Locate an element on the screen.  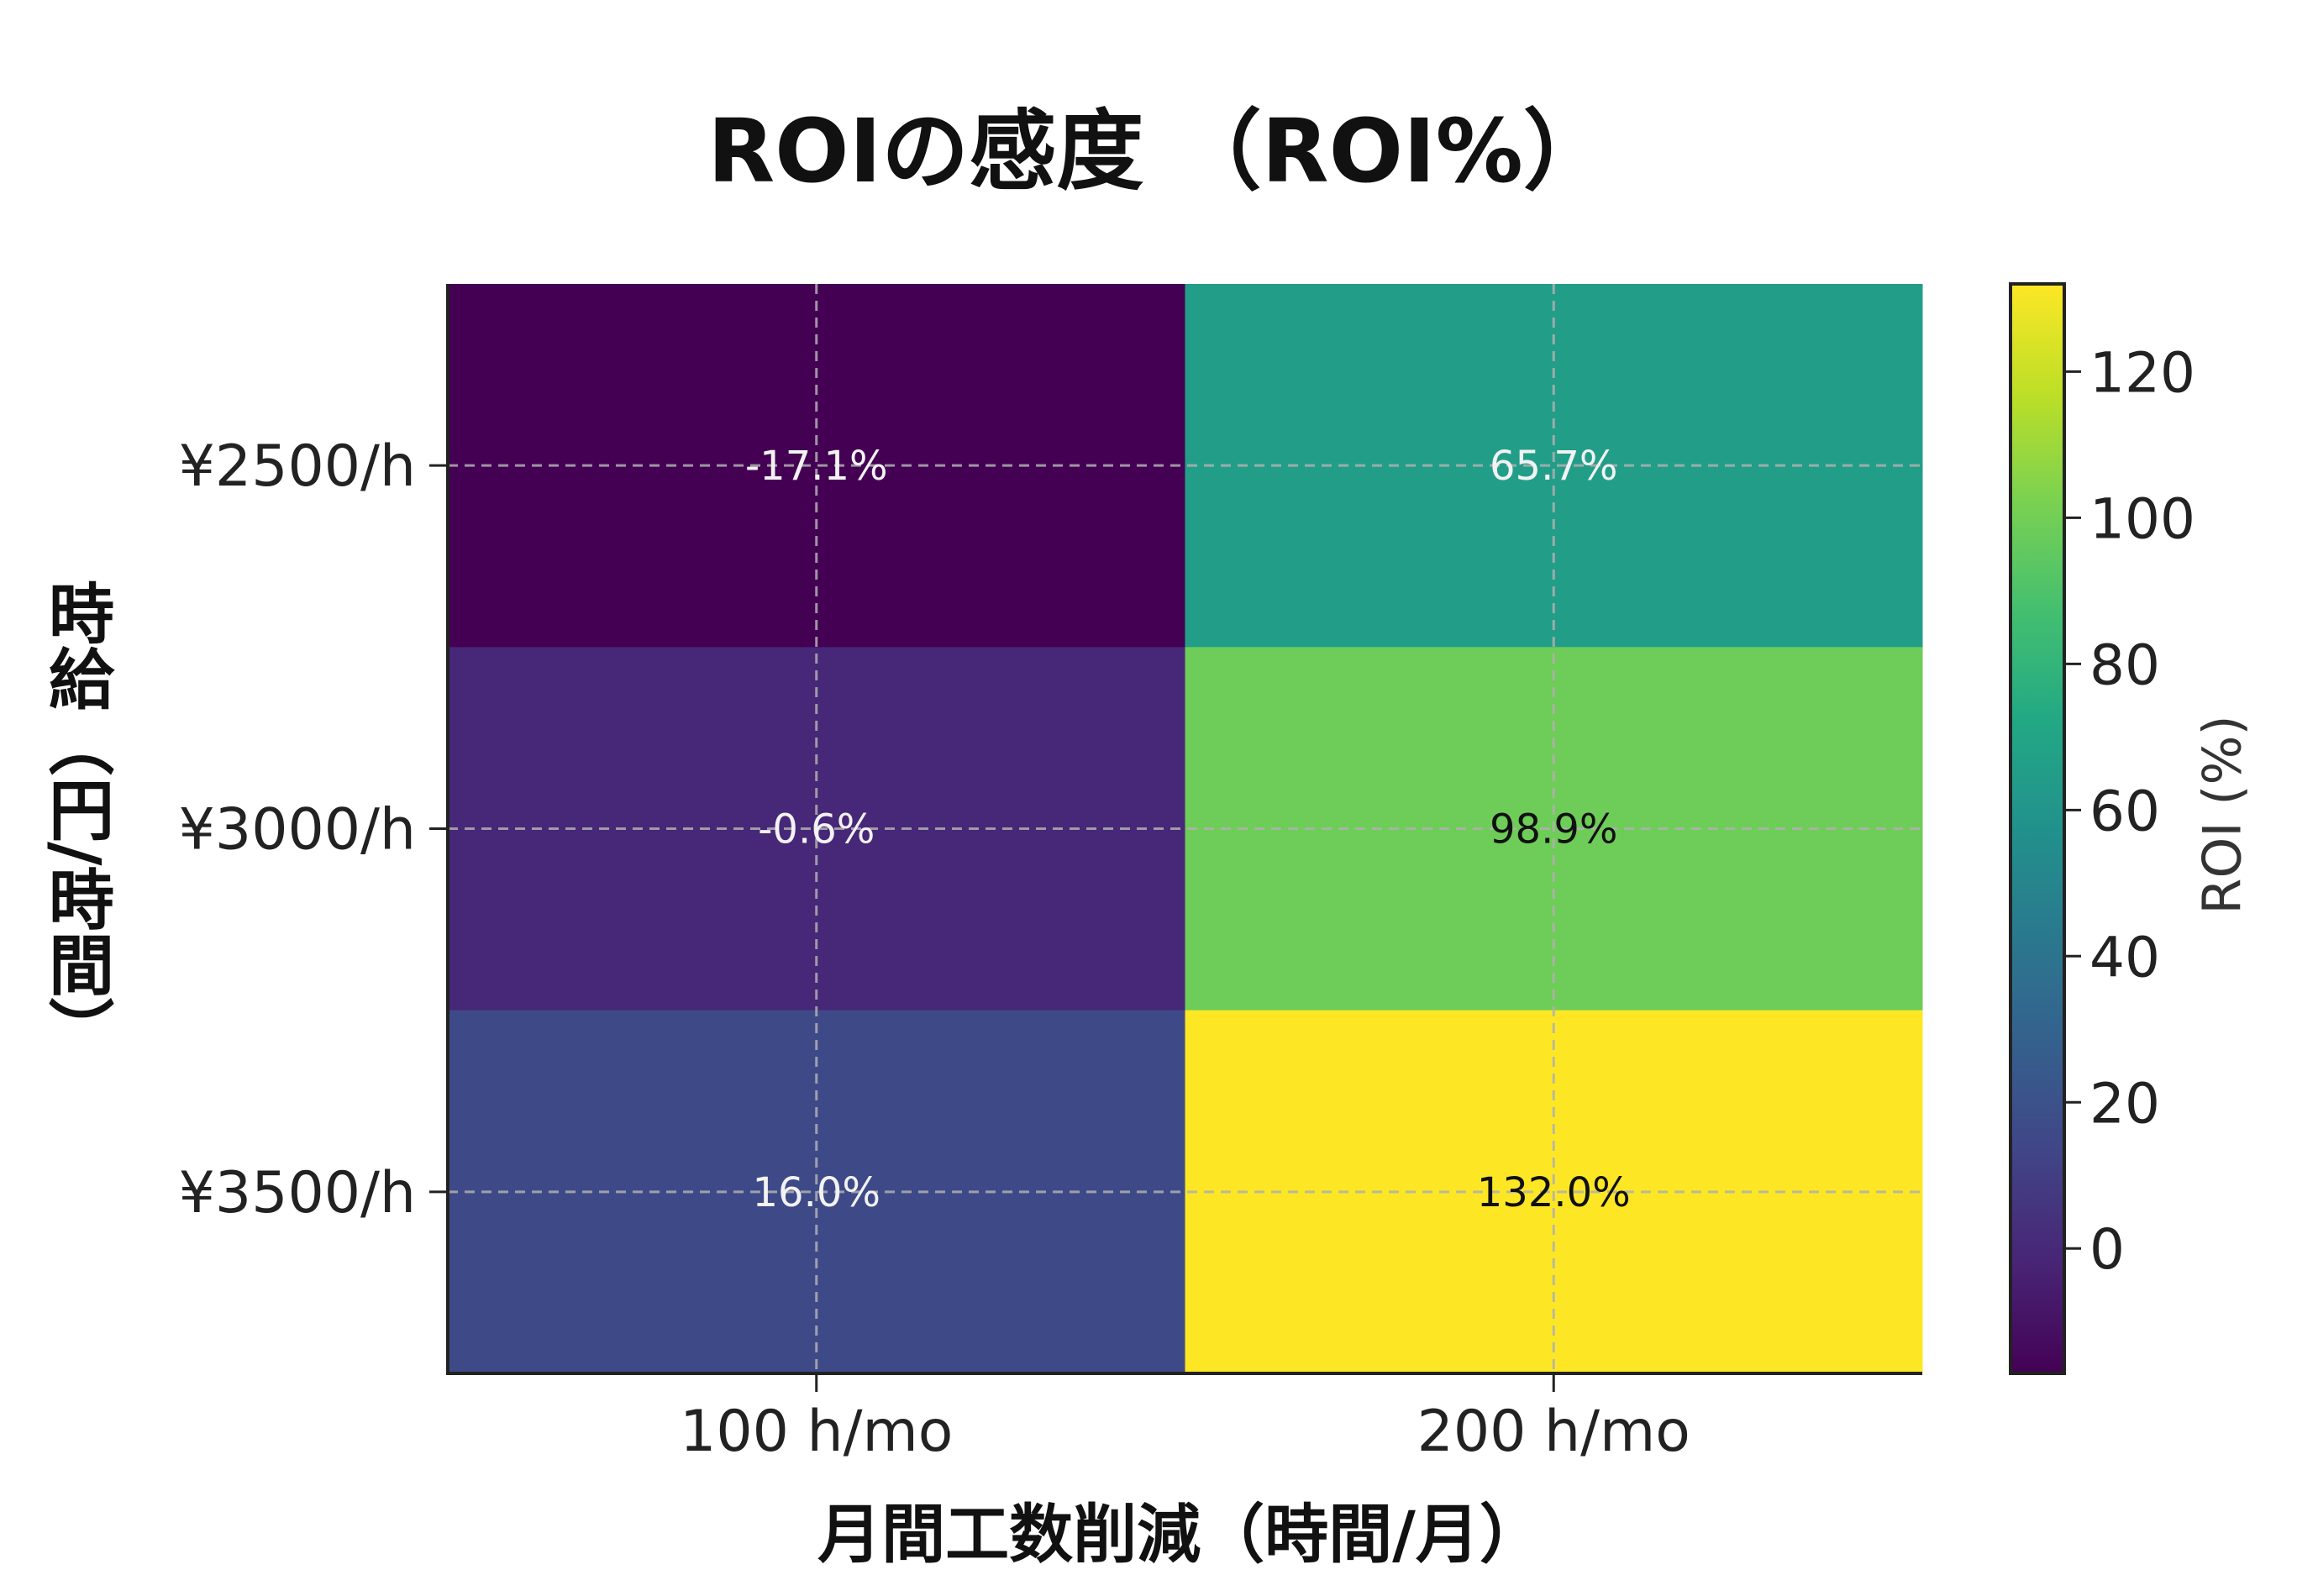
colorbar is located at coordinates (2037, 828).